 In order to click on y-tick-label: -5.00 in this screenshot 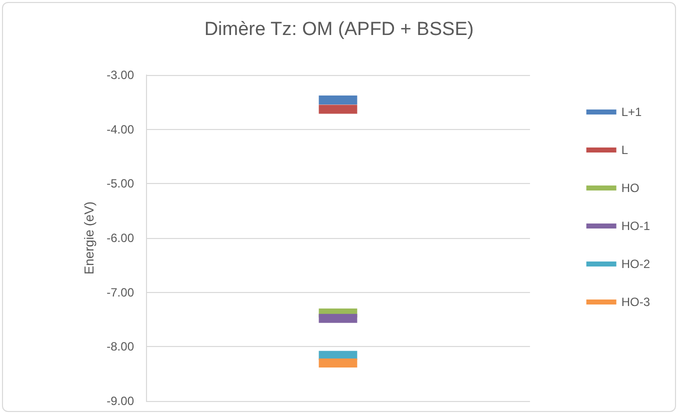, I will do `click(120, 183)`.